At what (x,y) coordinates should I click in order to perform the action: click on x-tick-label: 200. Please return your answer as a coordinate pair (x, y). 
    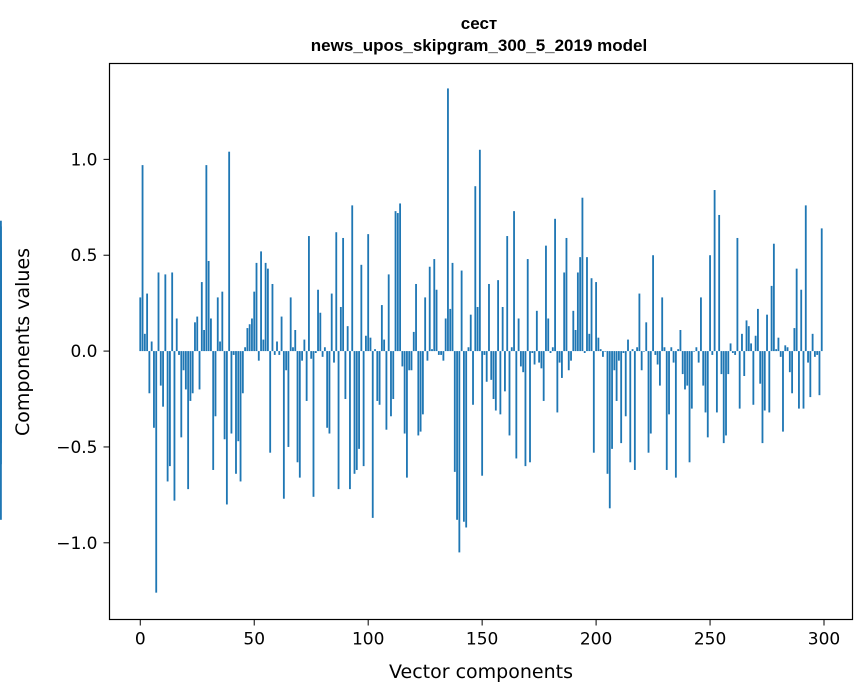
    Looking at the image, I should click on (596, 640).